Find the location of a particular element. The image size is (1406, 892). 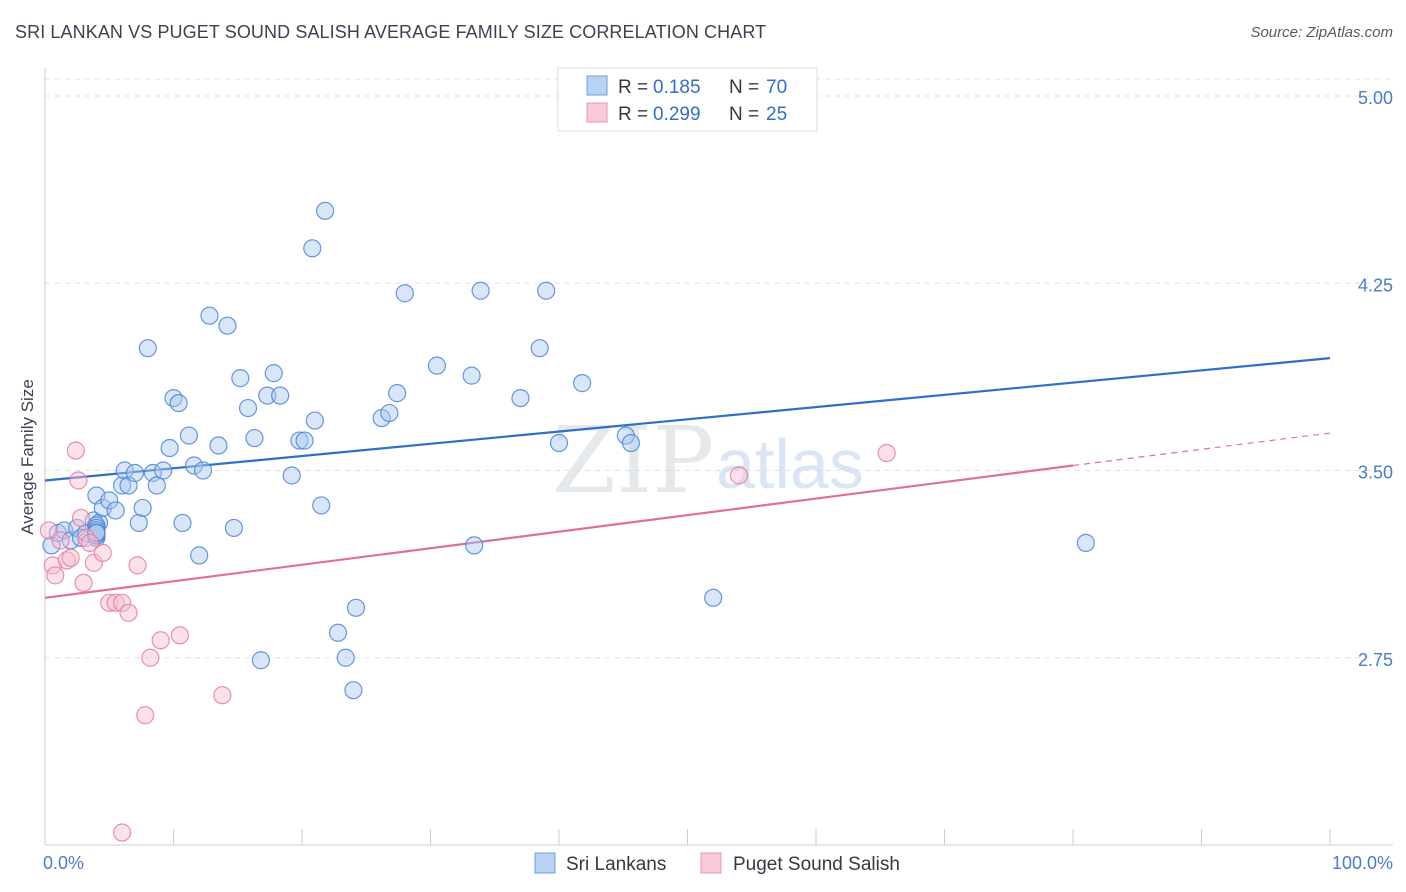

legend-swatch-blue is located at coordinates (597, 85).